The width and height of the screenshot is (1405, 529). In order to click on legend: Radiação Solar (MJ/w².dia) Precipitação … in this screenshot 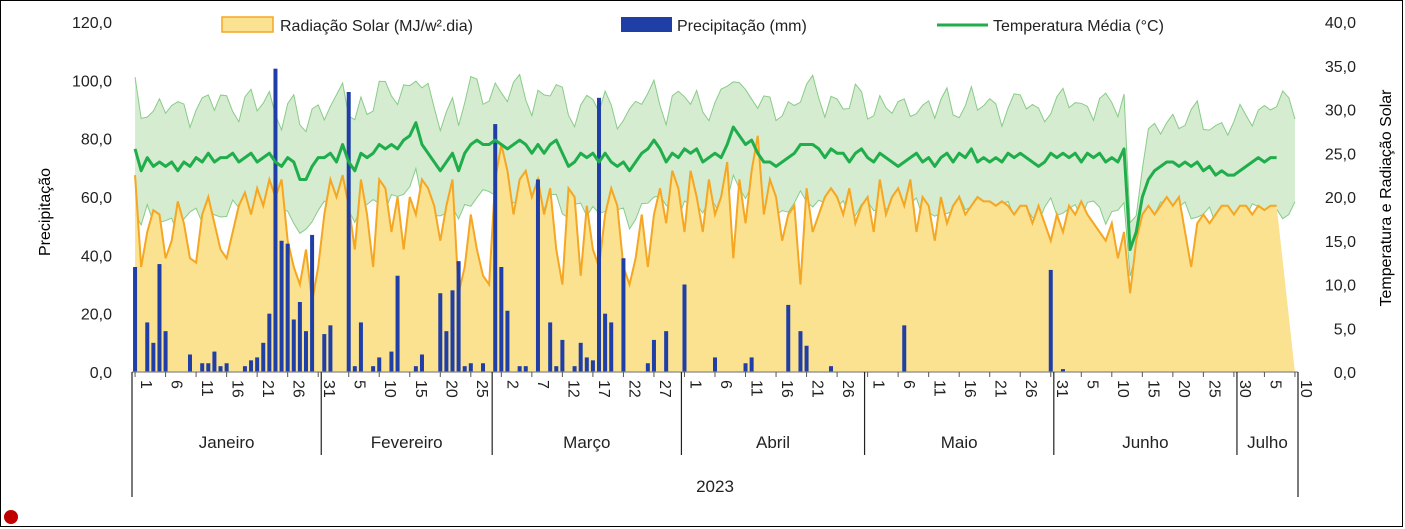, I will do `click(692, 25)`.